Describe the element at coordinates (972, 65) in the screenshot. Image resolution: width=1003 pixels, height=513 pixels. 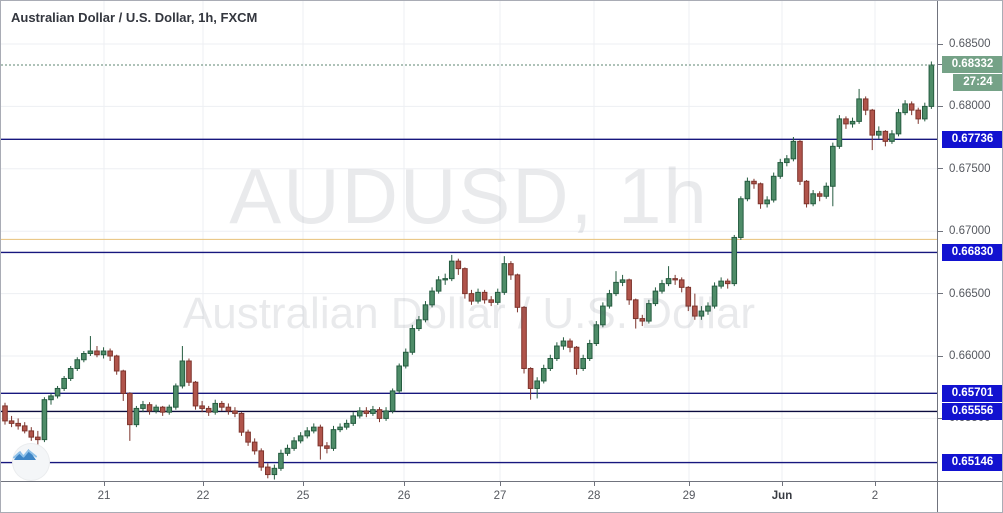
I see `current-price-badge: 0.68332` at that location.